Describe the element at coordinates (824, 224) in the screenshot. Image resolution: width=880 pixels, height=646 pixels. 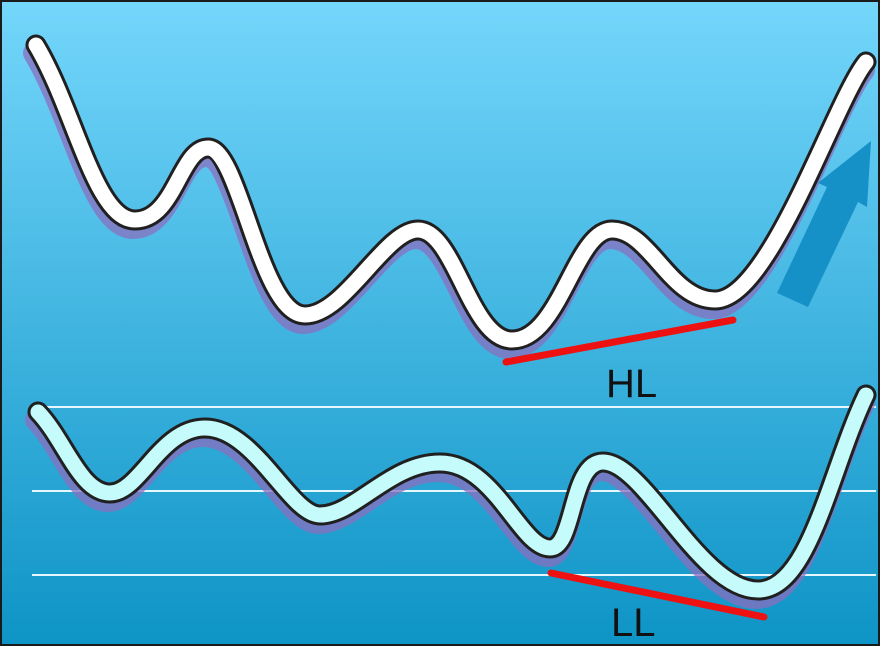
I see `up-right-arrow-icon` at that location.